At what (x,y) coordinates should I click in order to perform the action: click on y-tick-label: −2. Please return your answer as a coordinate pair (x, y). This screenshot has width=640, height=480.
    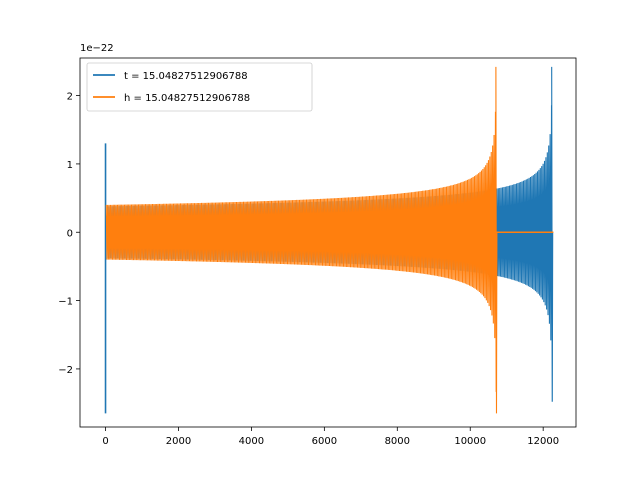
    Looking at the image, I should click on (65, 370).